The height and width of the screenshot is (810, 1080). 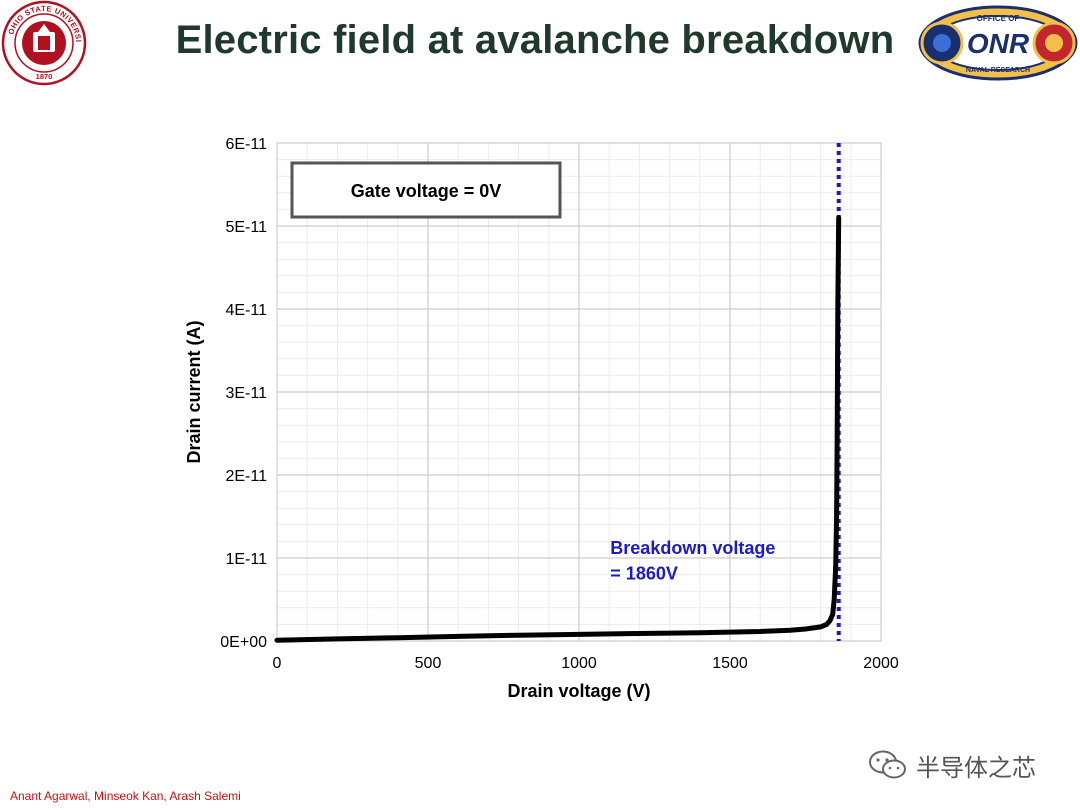 I want to click on x-axis-ticks: 0 500 1000 1500 2000, so click(x=586, y=663).